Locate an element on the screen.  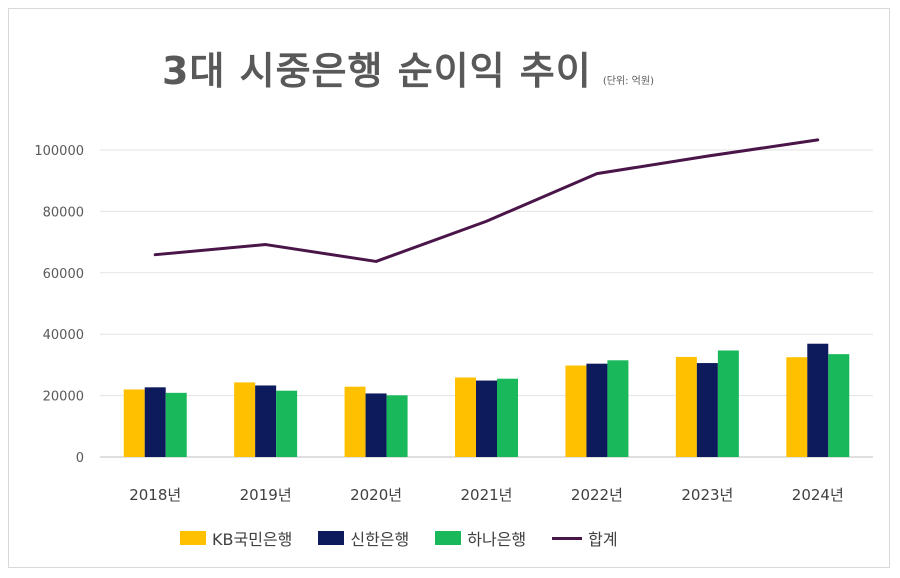
legend-swatch-hana is located at coordinates (448, 538).